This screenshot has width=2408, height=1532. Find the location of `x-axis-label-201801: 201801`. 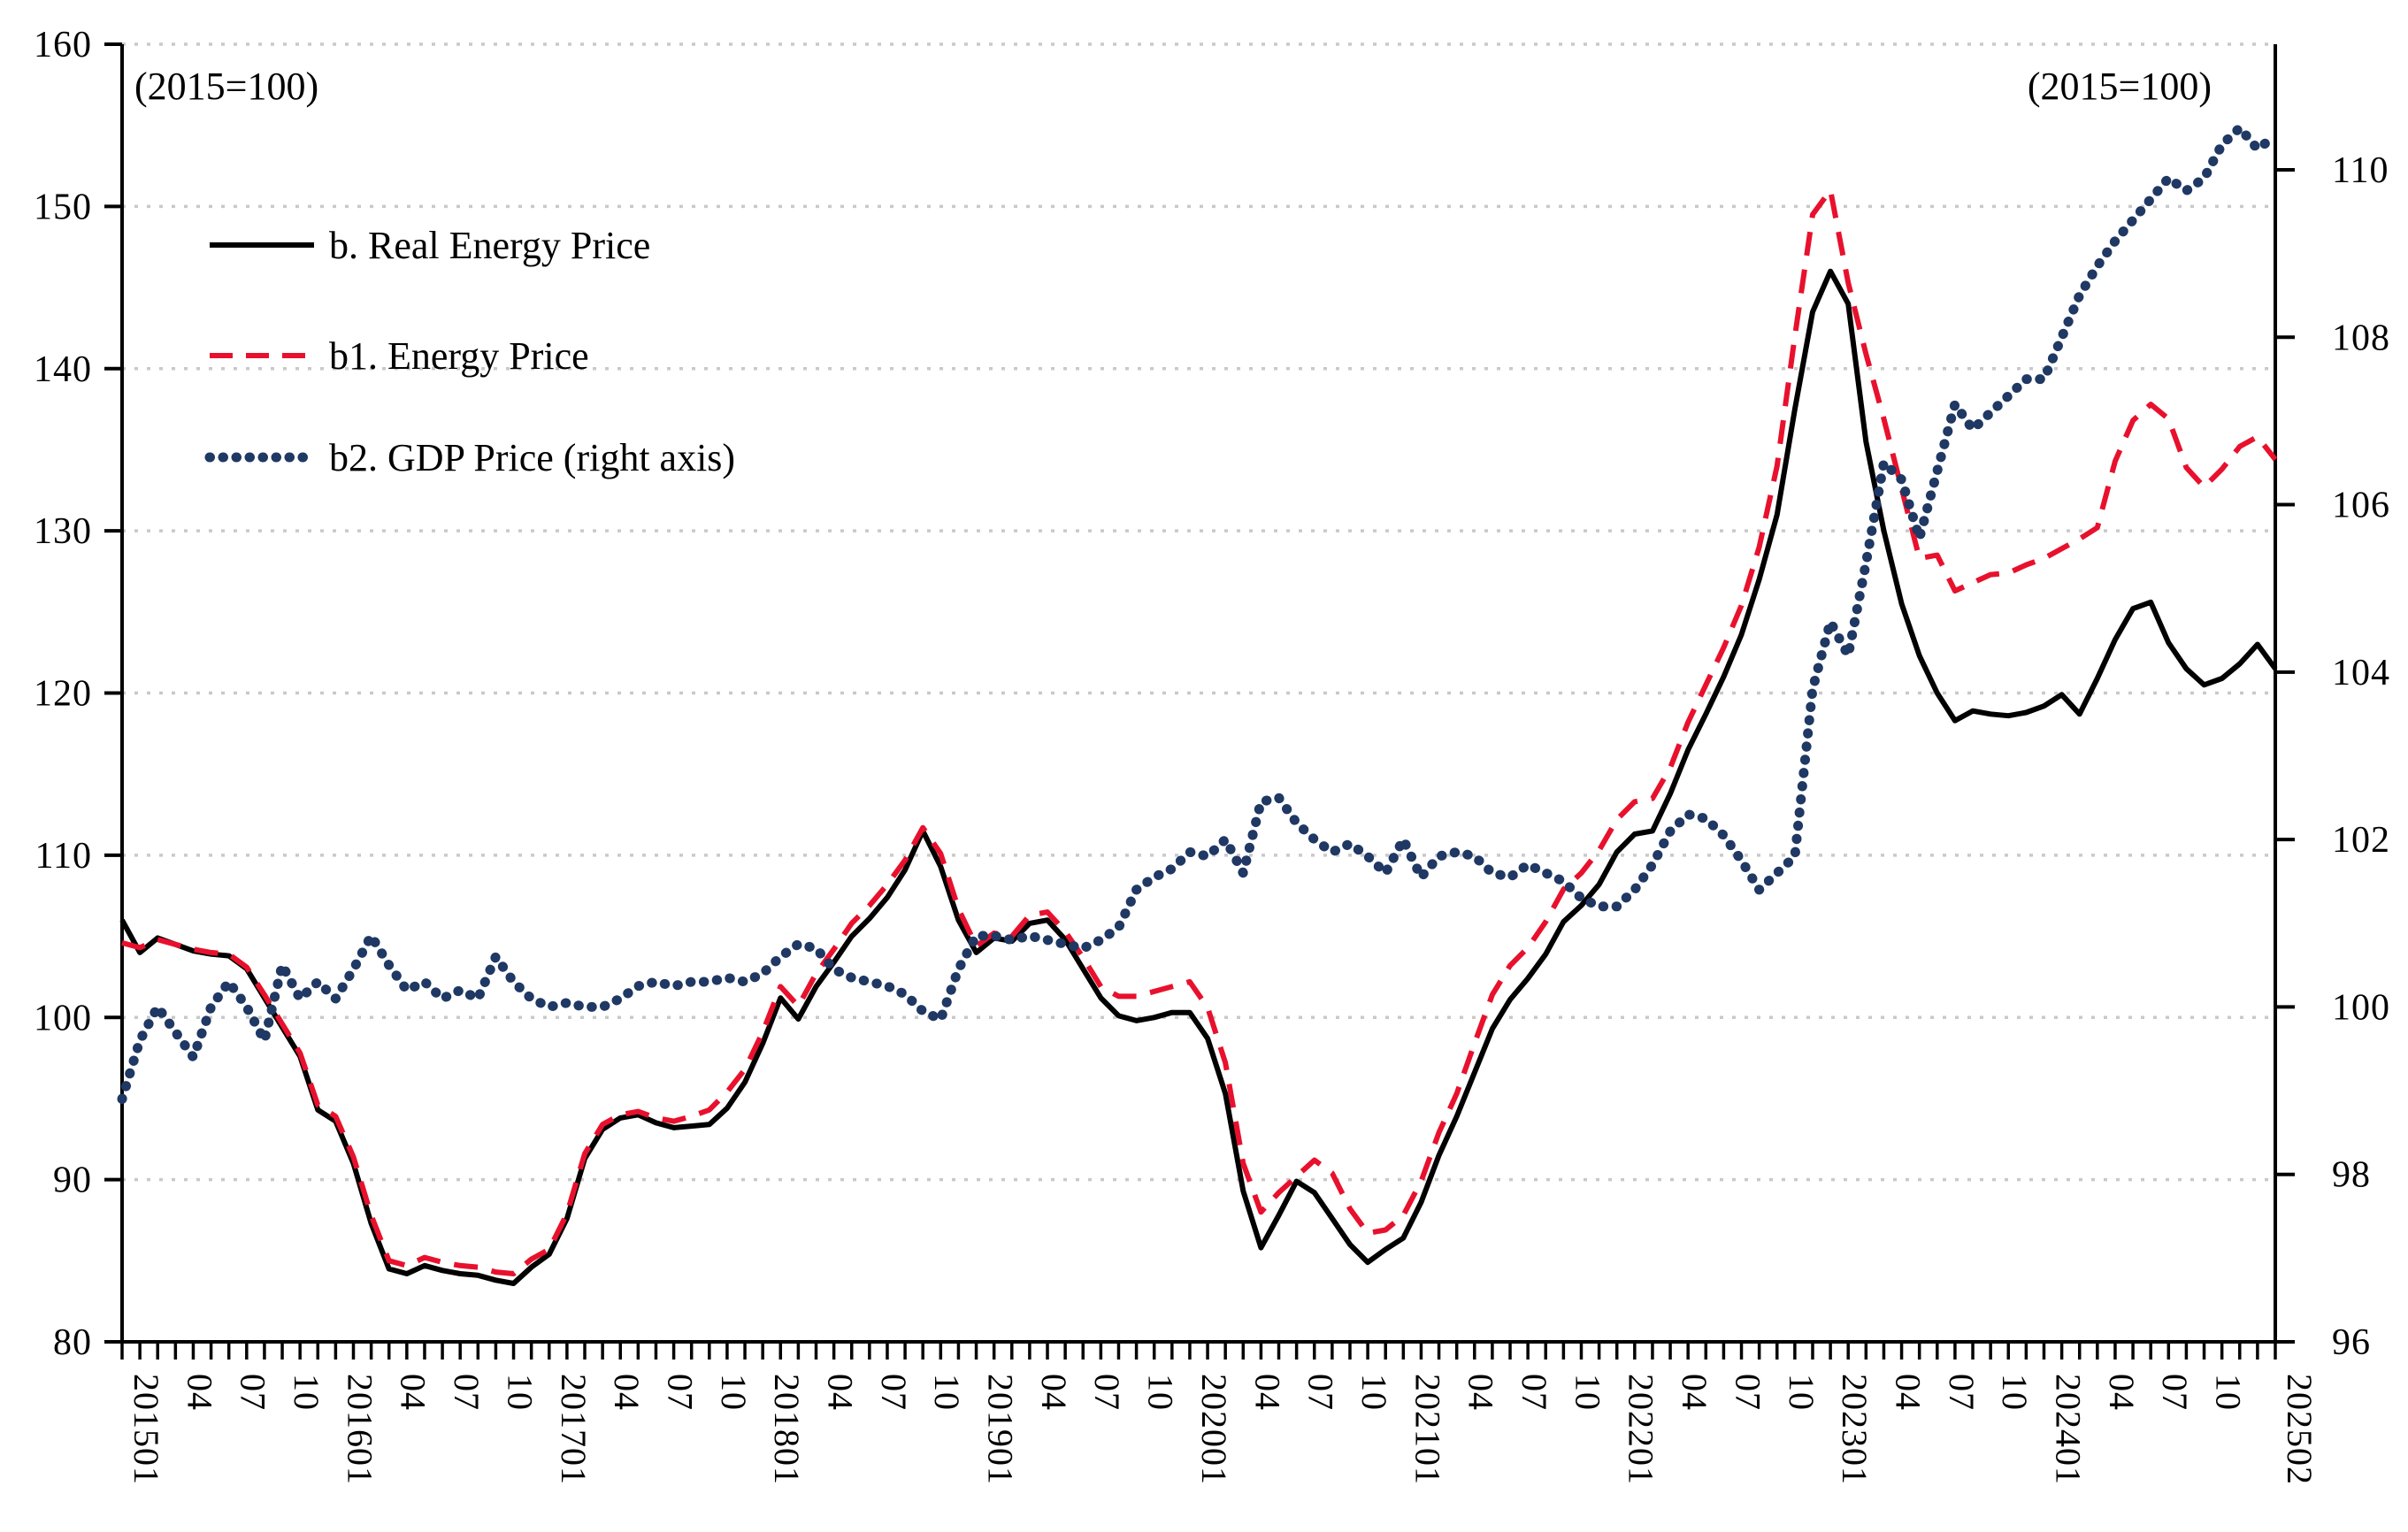

x-axis-label-201801: 201801 is located at coordinates (787, 1429).